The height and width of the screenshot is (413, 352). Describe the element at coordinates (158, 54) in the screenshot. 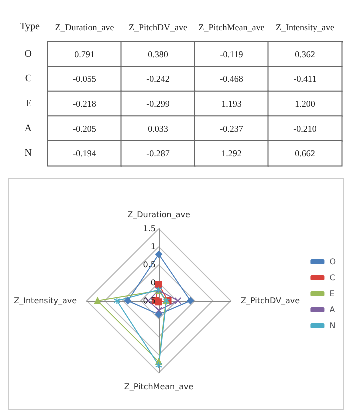

I see `data-label: 0.380` at that location.